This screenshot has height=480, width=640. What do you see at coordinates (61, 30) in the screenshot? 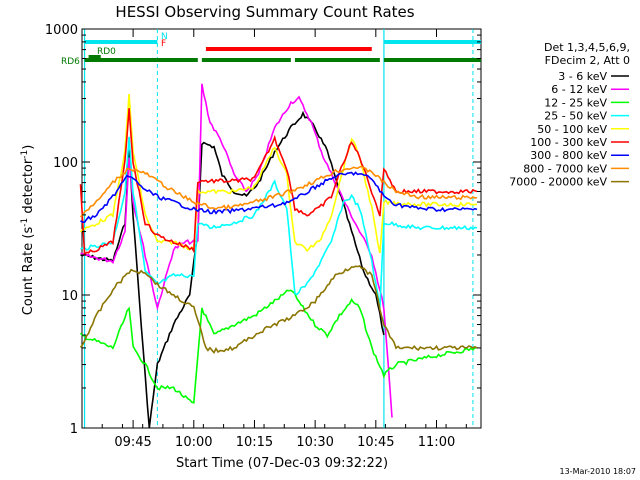
I see `y-tick-label: 1000` at bounding box center [61, 30].